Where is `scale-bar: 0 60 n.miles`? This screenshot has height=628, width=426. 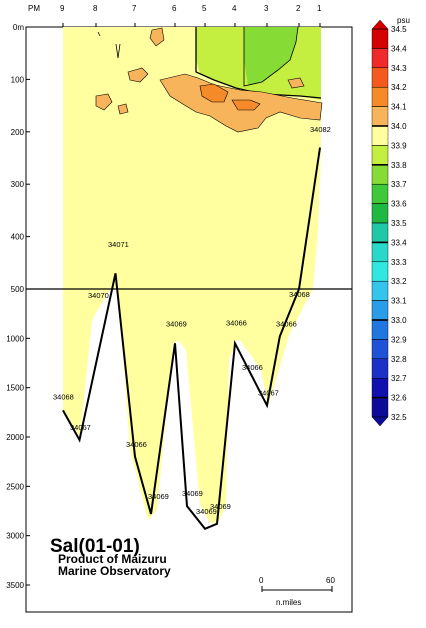 scale-bar: 0 60 n.miles is located at coordinates (297, 591).